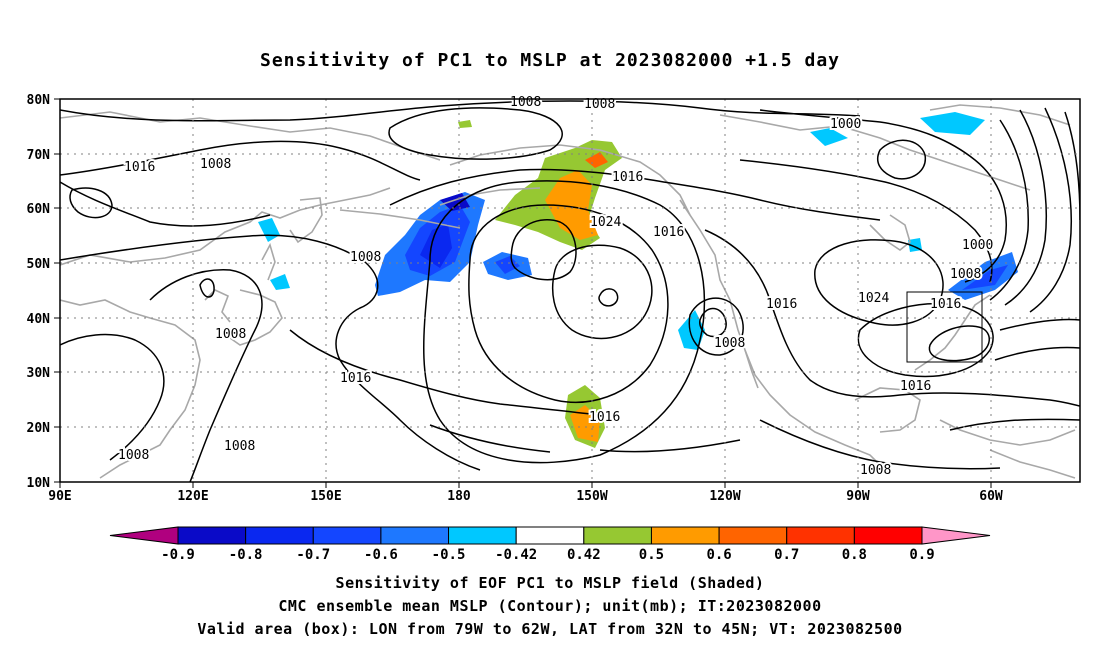 Image resolution: width=1100 pixels, height=650 pixels. Describe the element at coordinates (635, 194) in the screenshot. I see `contour-pacific-1016-band` at that location.